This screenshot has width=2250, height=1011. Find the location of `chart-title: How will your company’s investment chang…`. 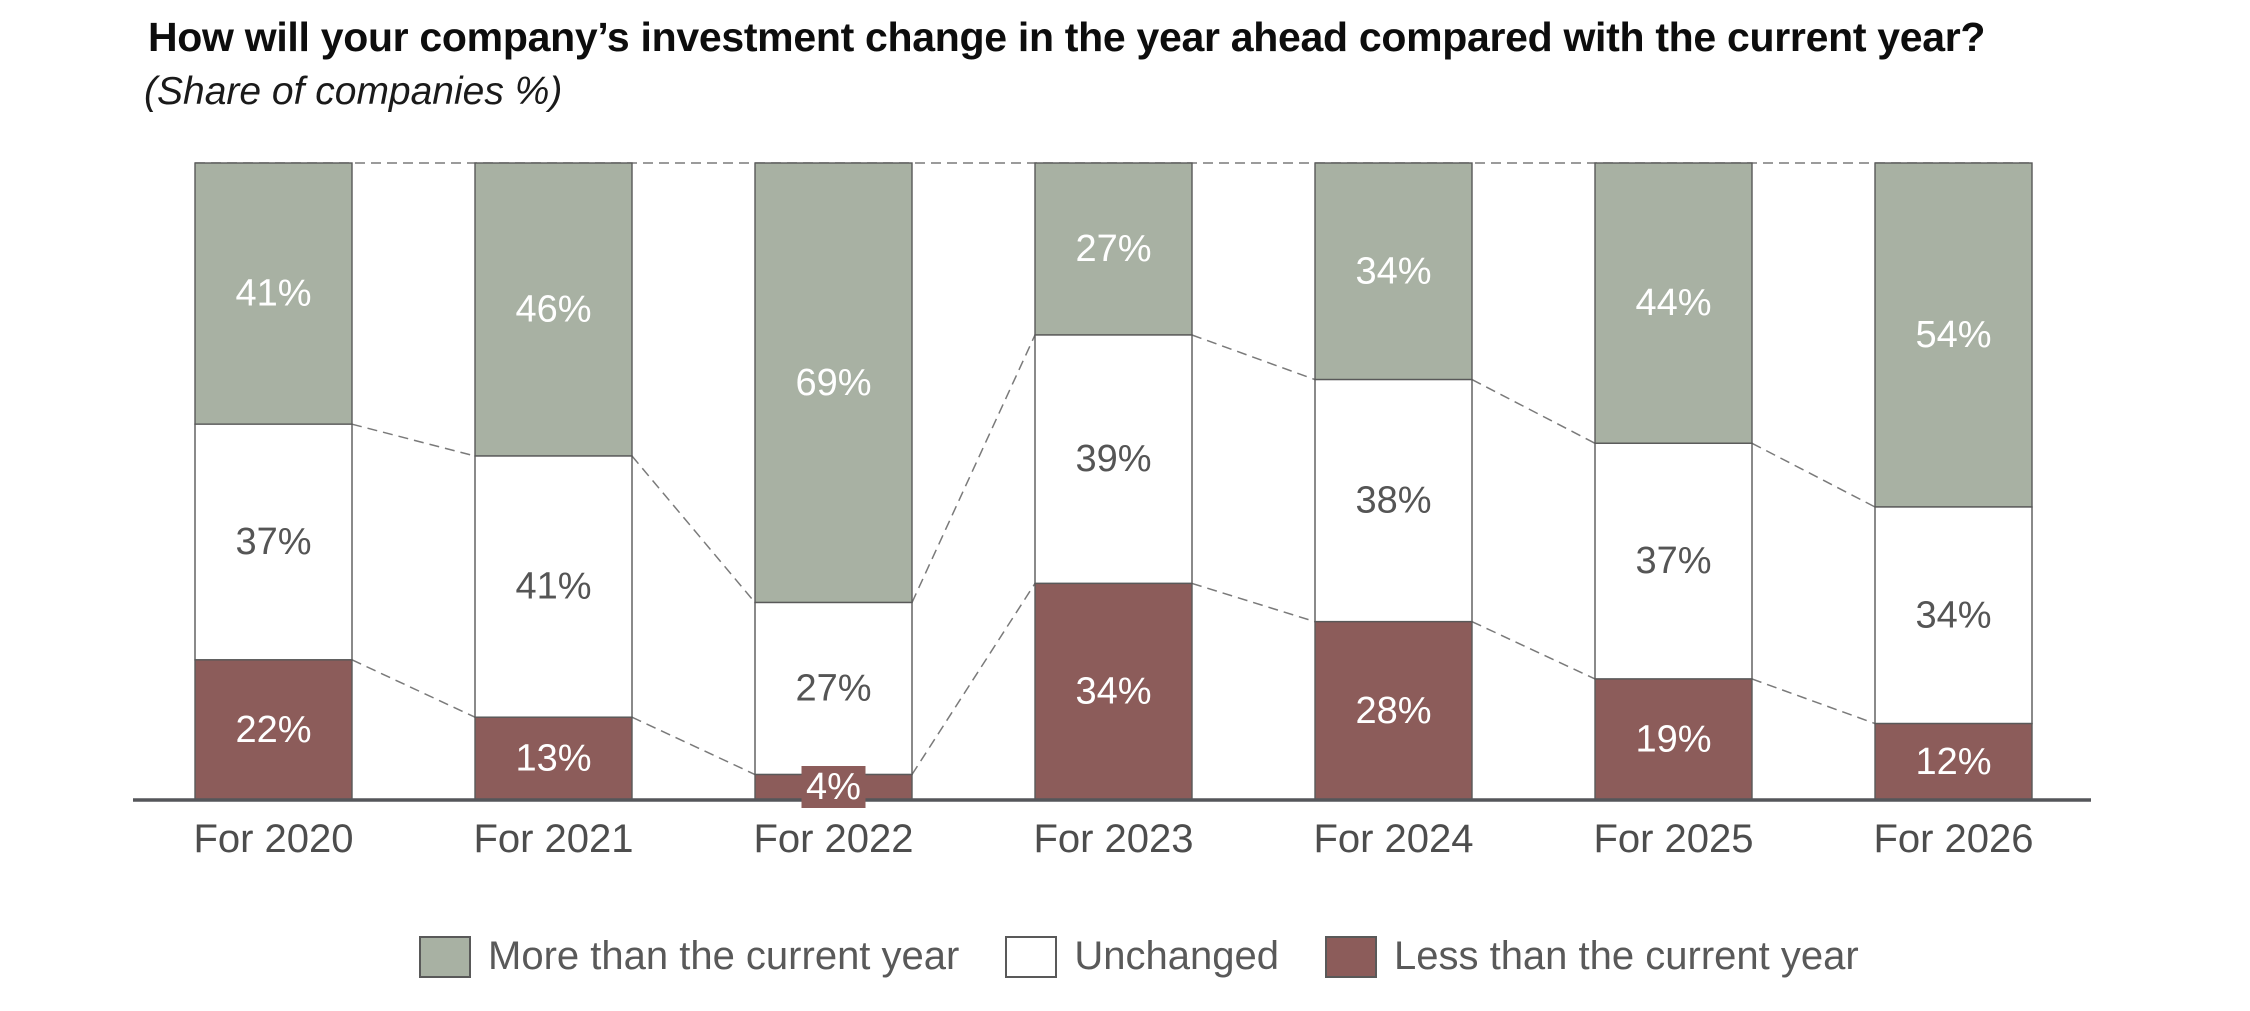

chart-title: How will your company’s investment chang… is located at coordinates (1067, 37).